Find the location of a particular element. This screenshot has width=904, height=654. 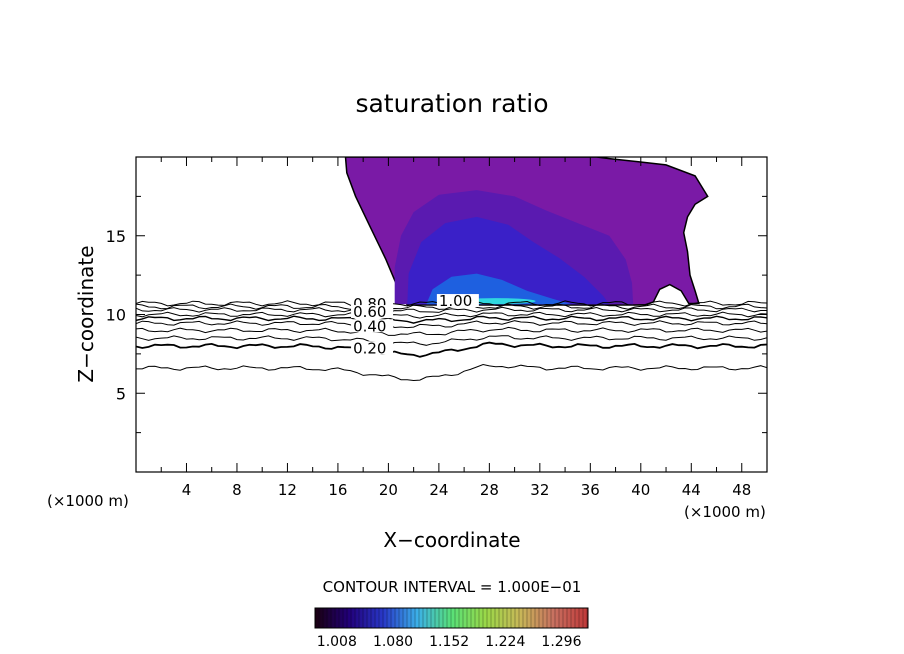

contour-interval-note: CONTOUR INTERVAL = 1.000E−01 is located at coordinates (452, 587).